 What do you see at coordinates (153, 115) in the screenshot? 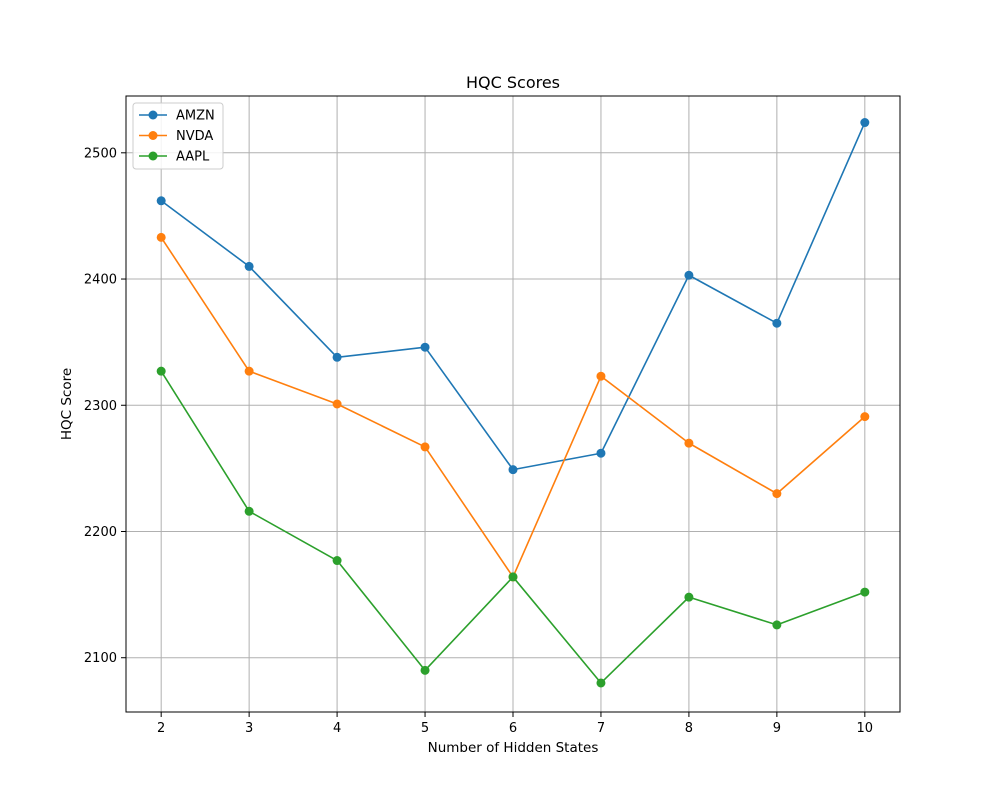
I see `legend-marker-amzn` at bounding box center [153, 115].